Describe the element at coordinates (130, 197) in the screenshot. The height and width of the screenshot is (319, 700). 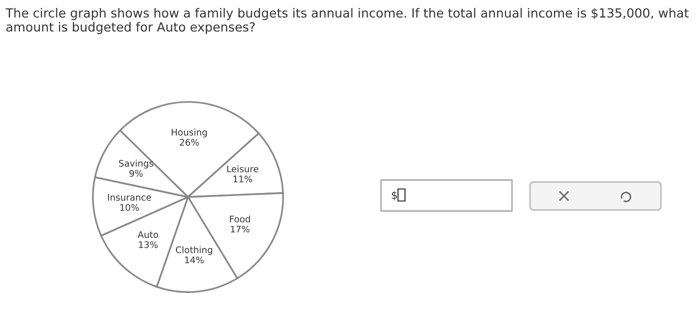
I see `slice-label: Insurance` at that location.